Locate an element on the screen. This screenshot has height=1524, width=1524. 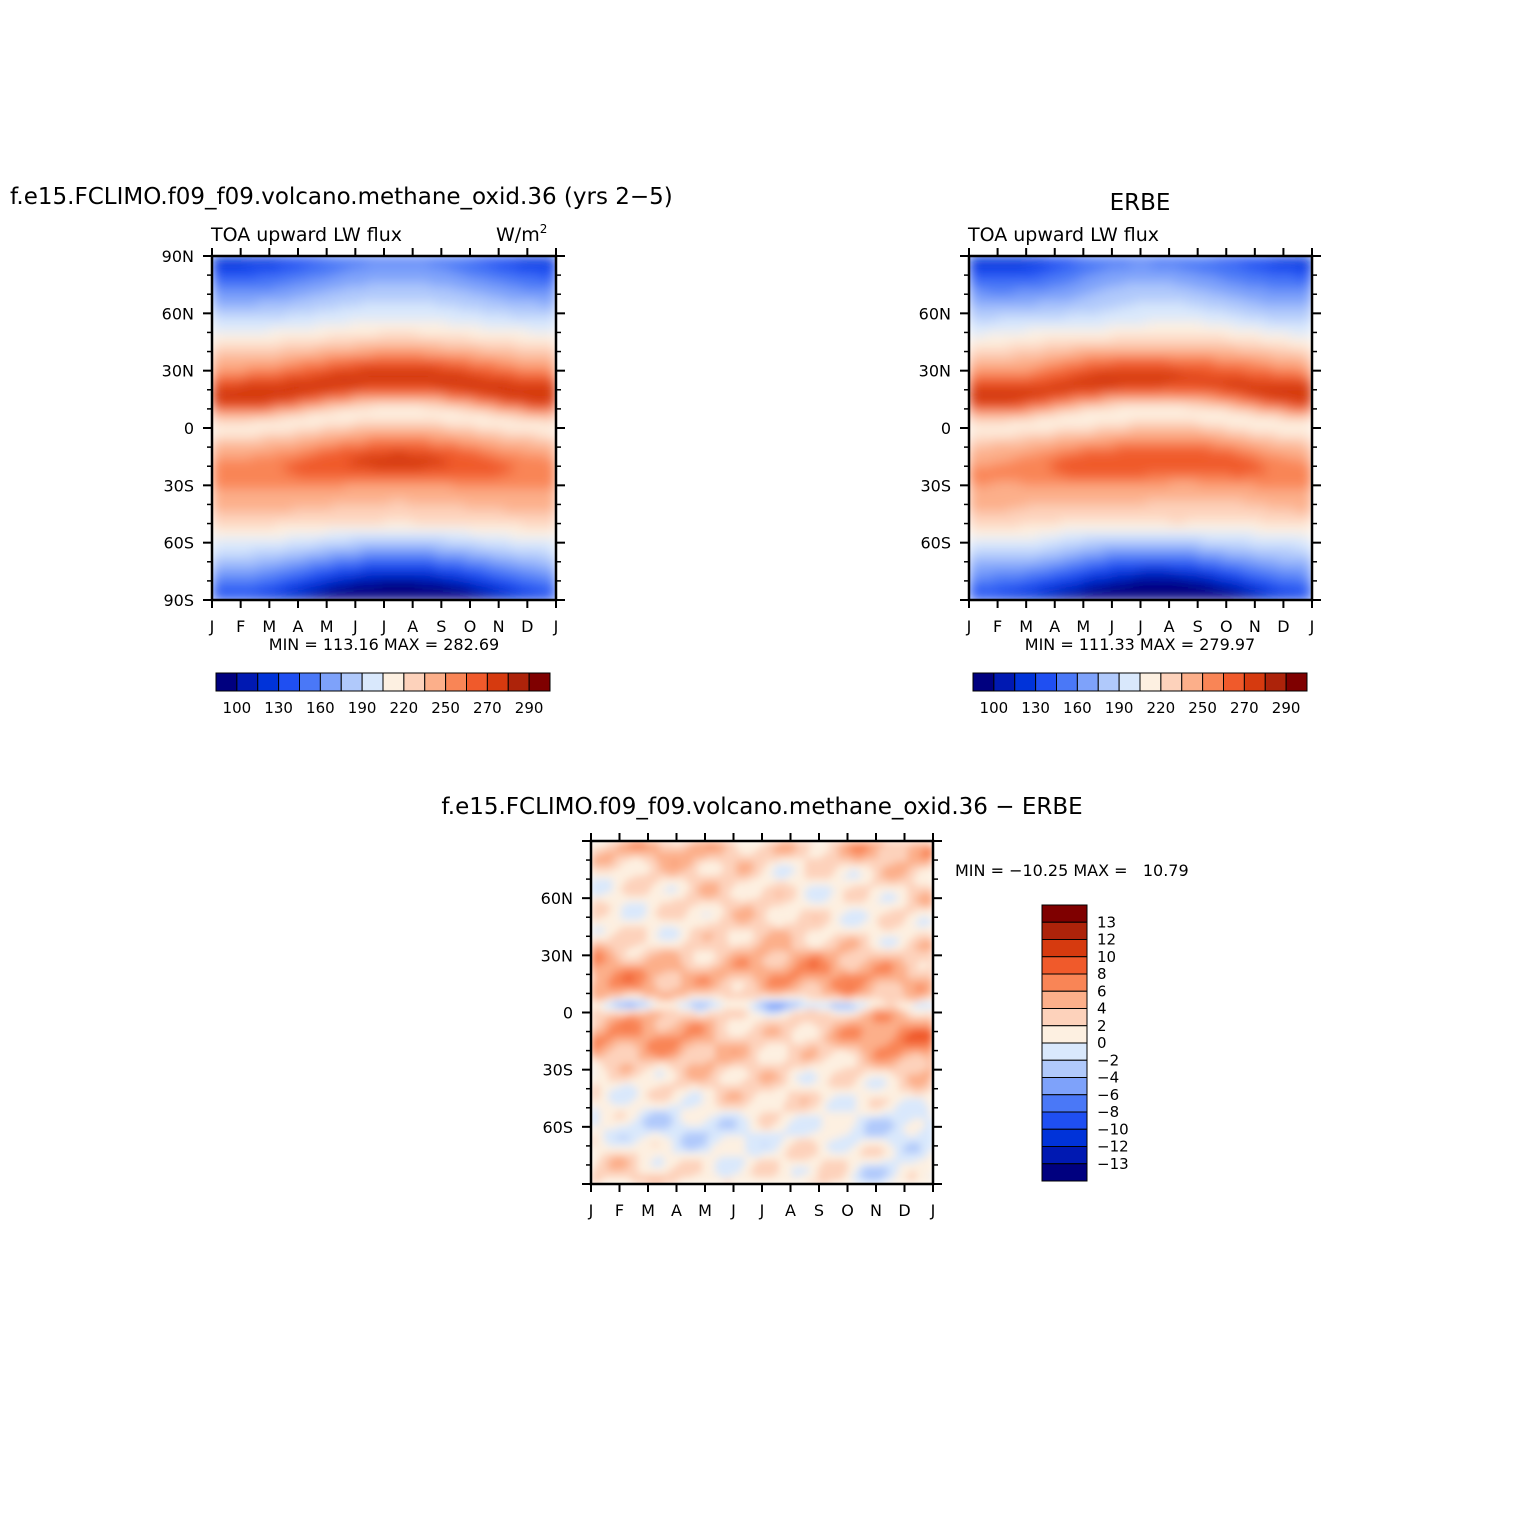
panel-erbe-colorbar-labels: 100 130 160 190 220 250 270 290 is located at coordinates (1140, 708).